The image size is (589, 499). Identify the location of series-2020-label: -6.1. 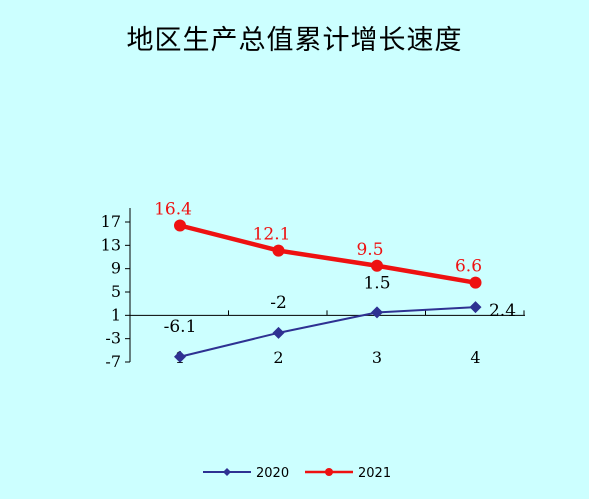
(180, 327).